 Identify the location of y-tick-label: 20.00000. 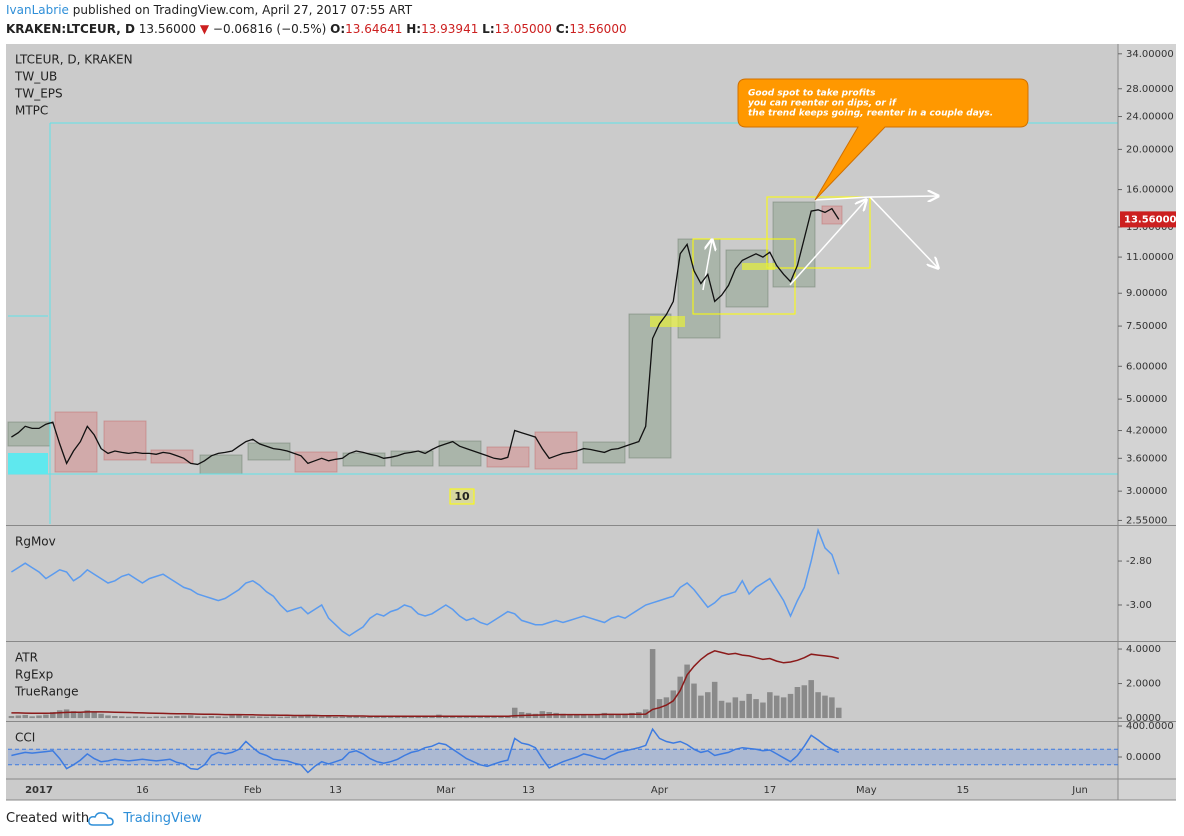
(1150, 149).